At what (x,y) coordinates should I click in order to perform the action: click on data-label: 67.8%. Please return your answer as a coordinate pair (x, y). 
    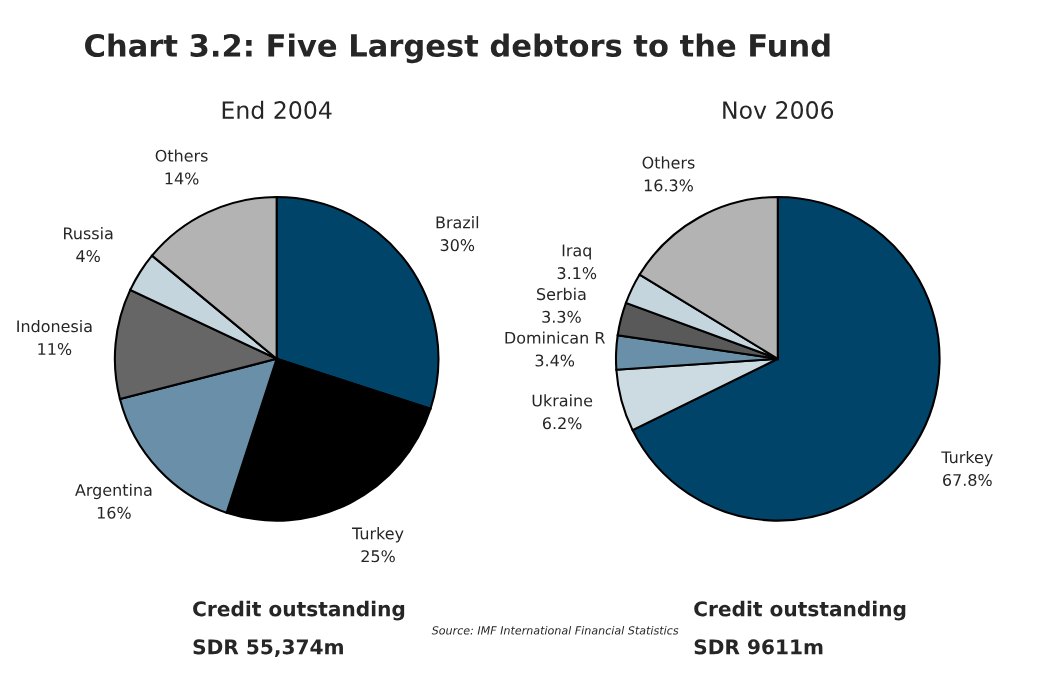
    Looking at the image, I should click on (967, 480).